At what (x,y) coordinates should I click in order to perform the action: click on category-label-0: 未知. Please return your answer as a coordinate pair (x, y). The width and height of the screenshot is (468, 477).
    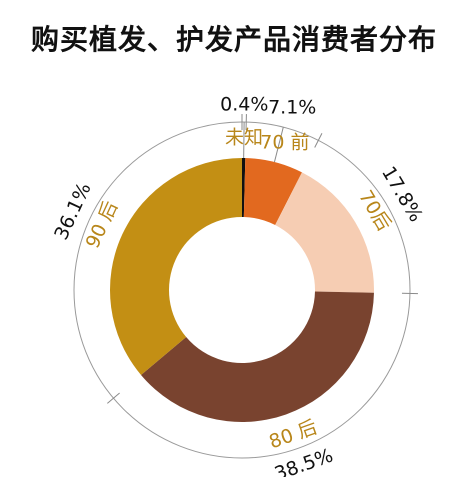
    Looking at the image, I should click on (244, 138).